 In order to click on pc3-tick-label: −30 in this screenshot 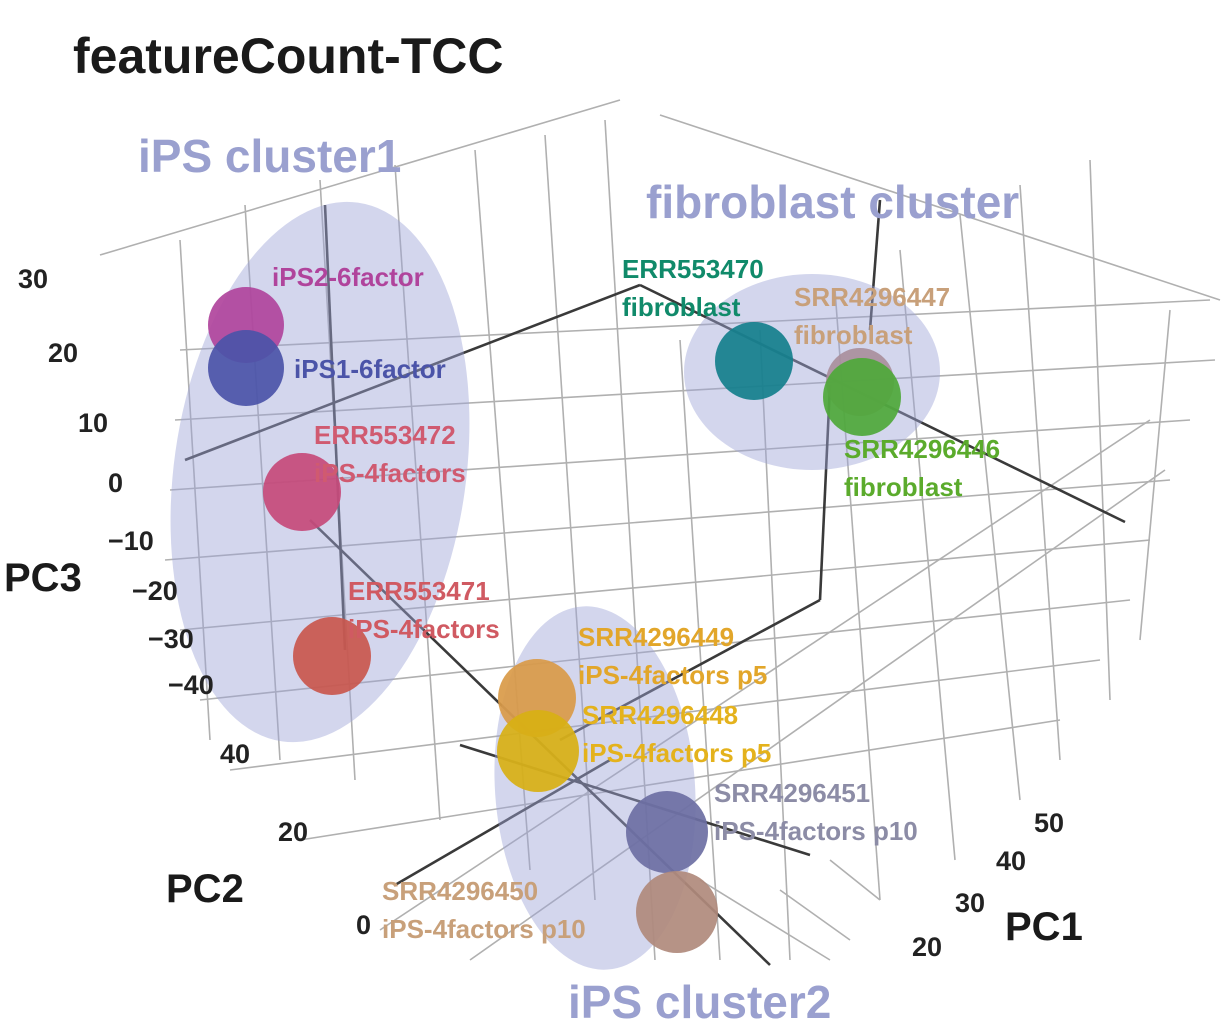, I will do `click(171, 639)`.